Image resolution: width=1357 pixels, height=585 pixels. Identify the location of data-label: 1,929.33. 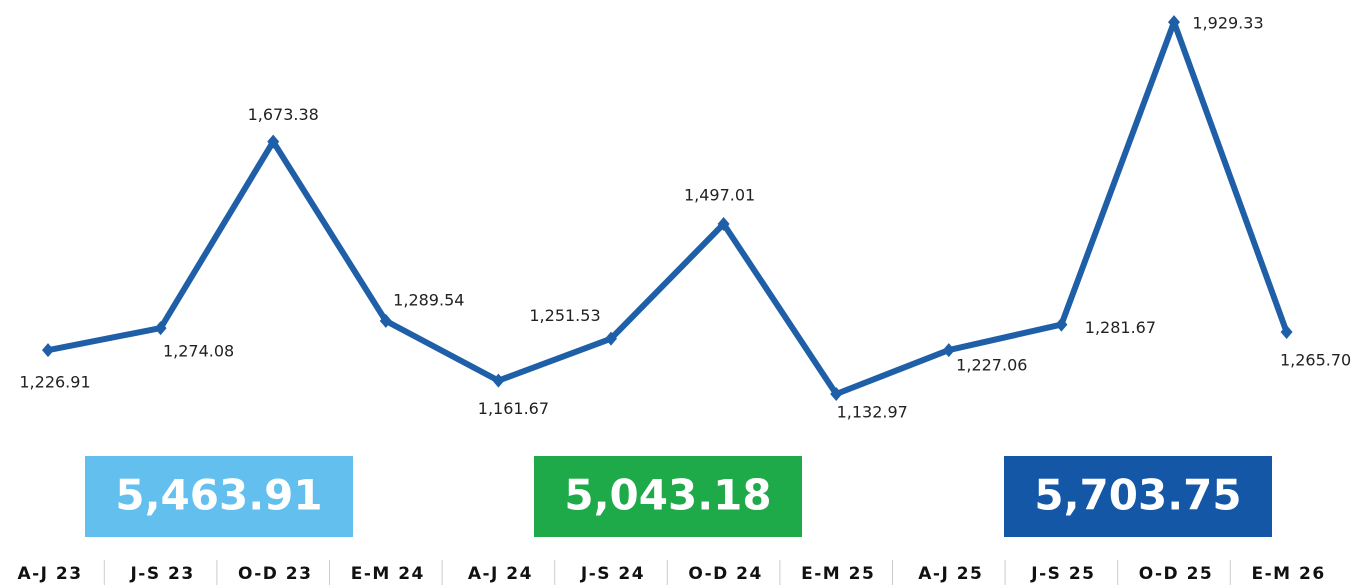
(1227, 23).